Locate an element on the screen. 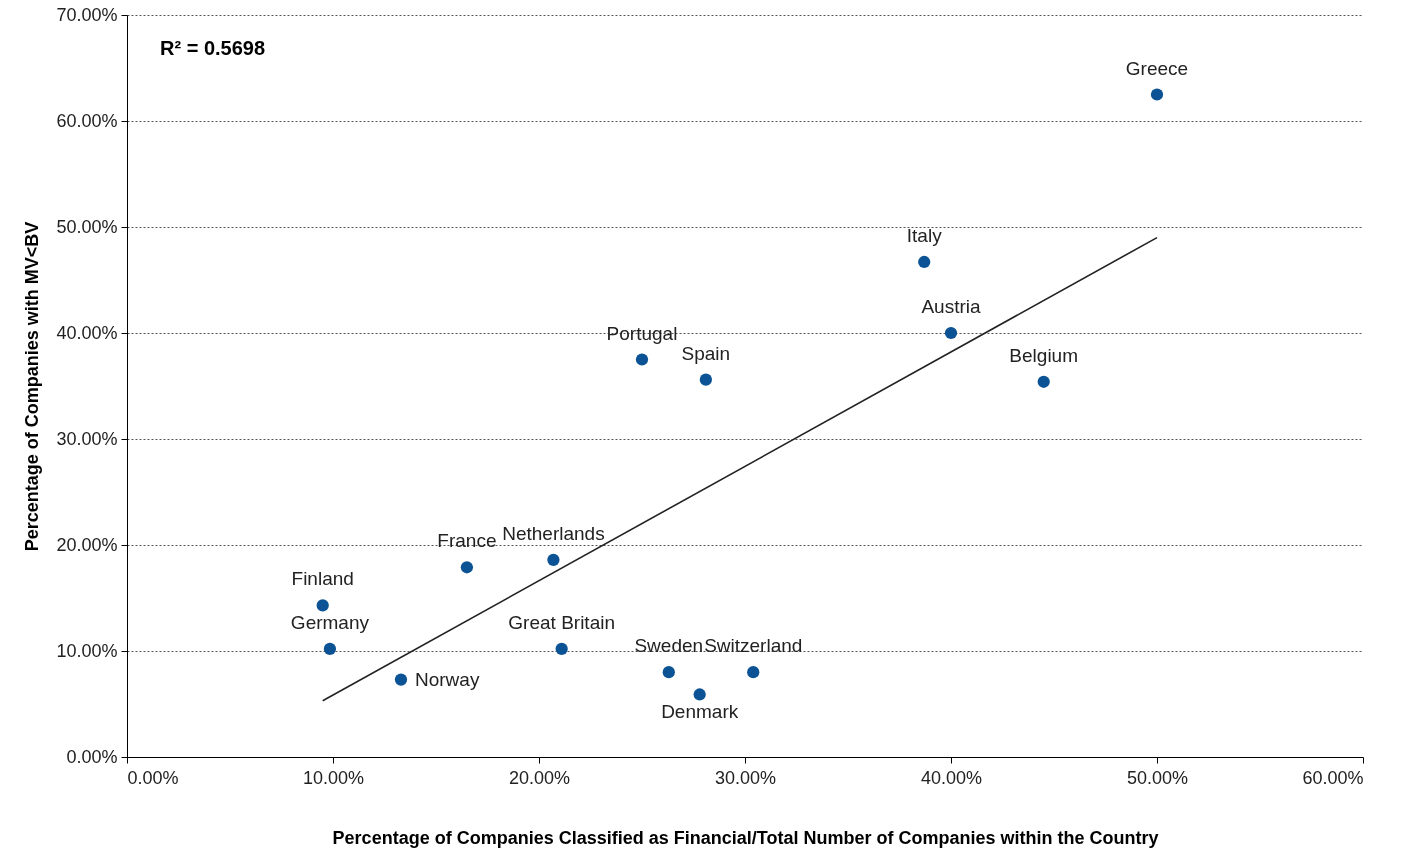  annotation: Greece is located at coordinates (1157, 68).